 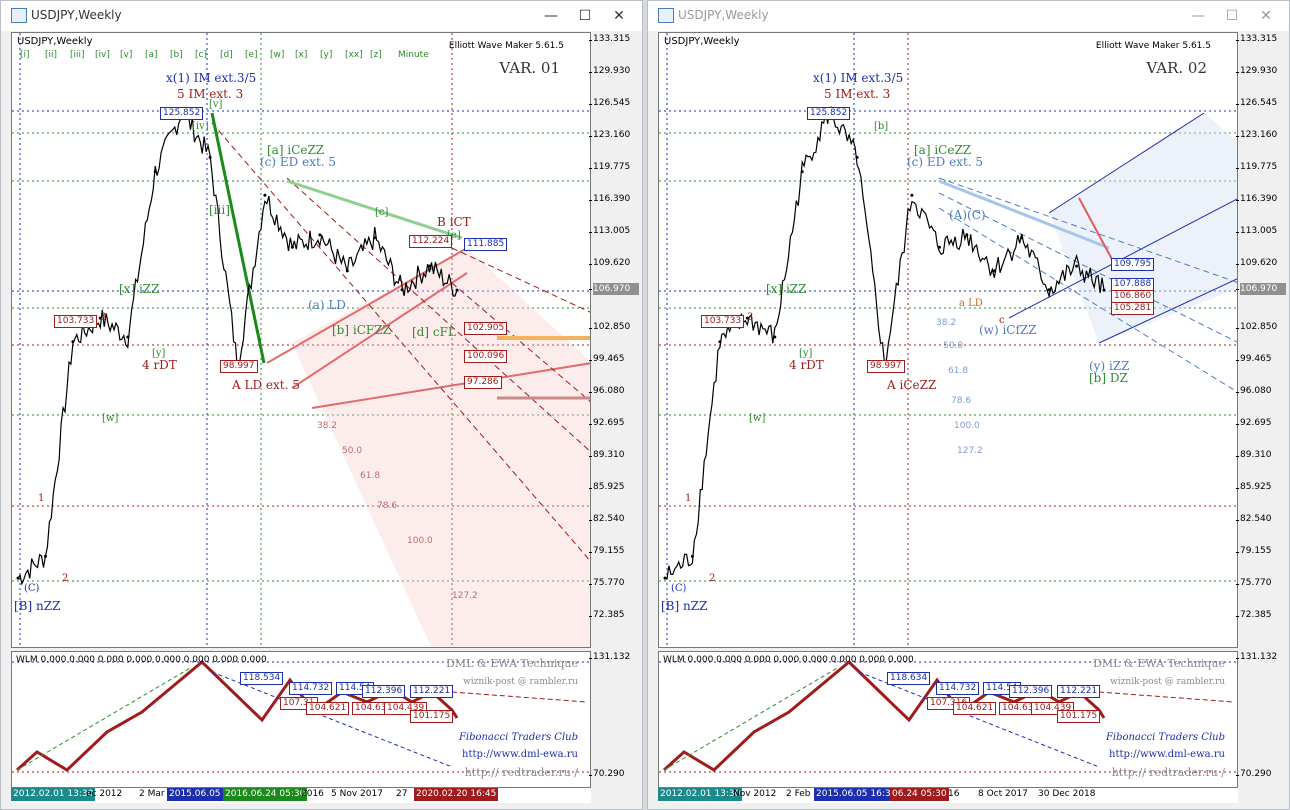 What do you see at coordinates (529, 68) in the screenshot?
I see `variant-label: VAR. 01` at bounding box center [529, 68].